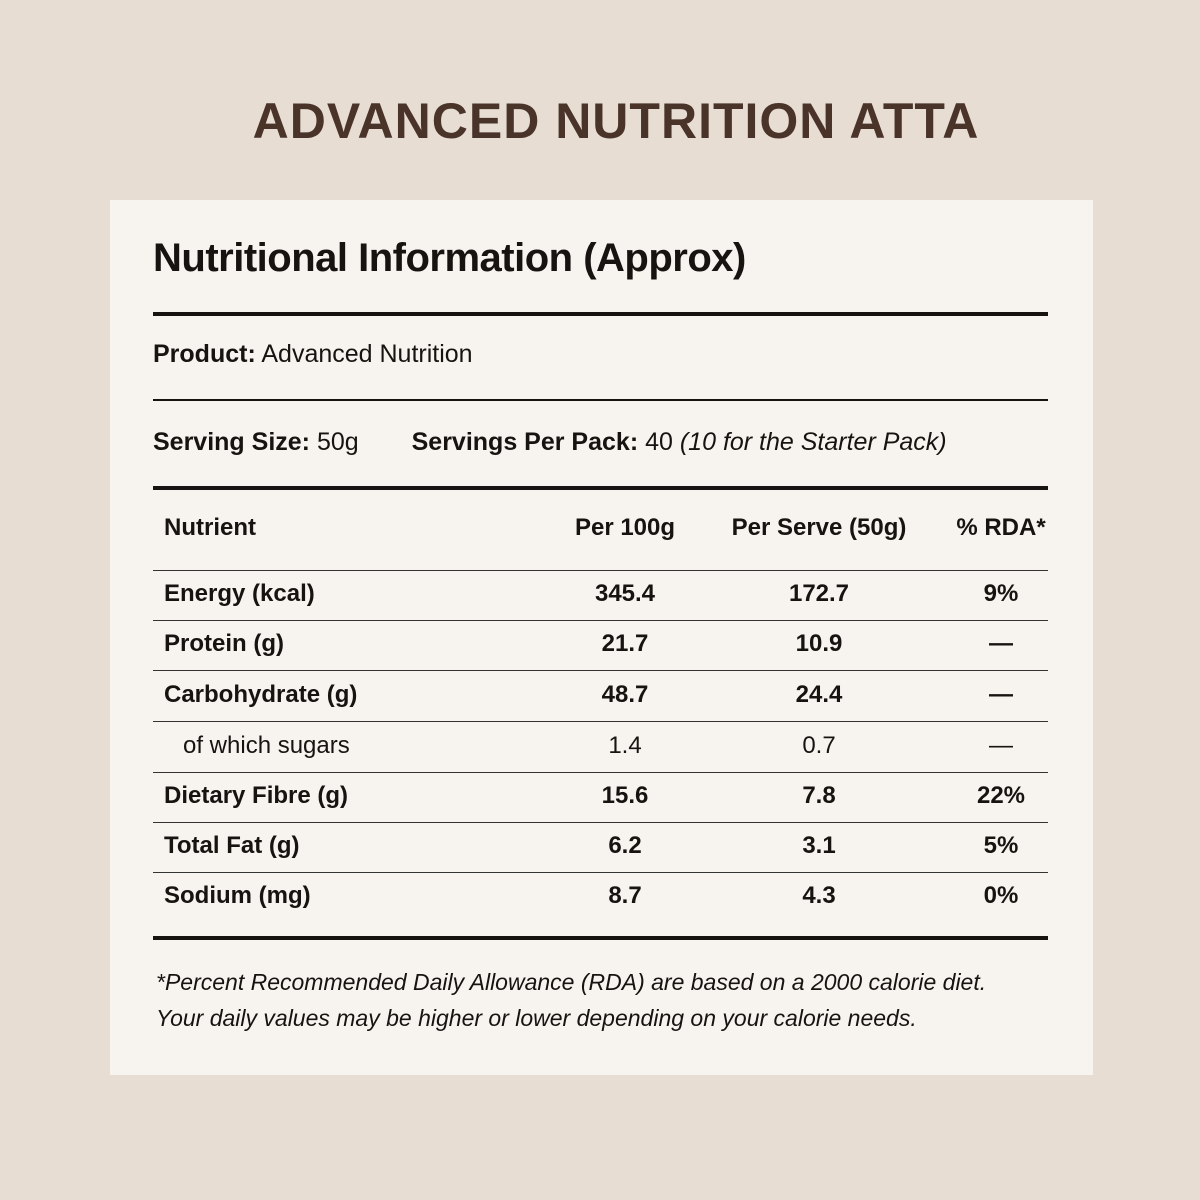 This screenshot has width=1200, height=1200. I want to click on per-serve-value: 4.3, so click(819, 895).